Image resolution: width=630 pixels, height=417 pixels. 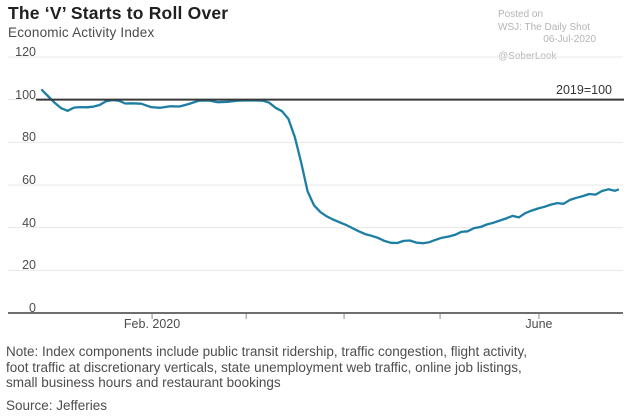 I want to click on x-axis-tick-label: June, so click(x=539, y=324).